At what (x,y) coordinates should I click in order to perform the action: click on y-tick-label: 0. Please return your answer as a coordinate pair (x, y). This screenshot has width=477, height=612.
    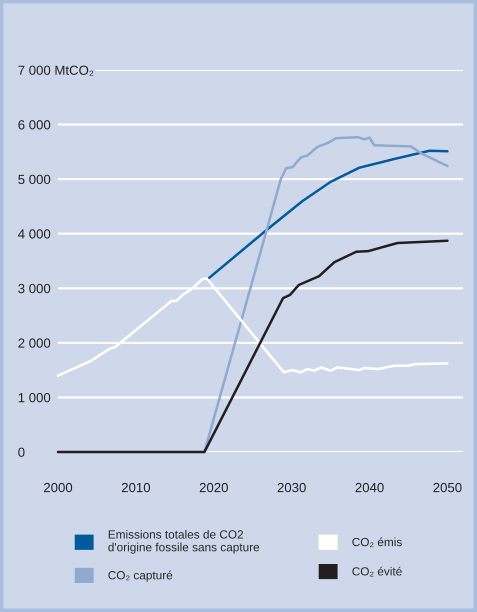
    Looking at the image, I should click on (21, 452).